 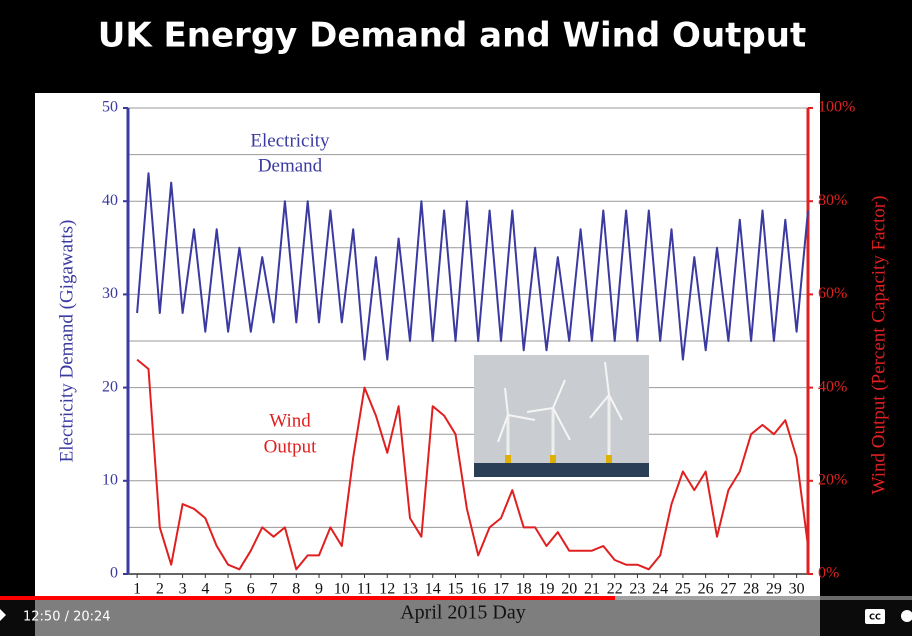 I want to click on x-tick-label: 2, so click(x=160, y=589).